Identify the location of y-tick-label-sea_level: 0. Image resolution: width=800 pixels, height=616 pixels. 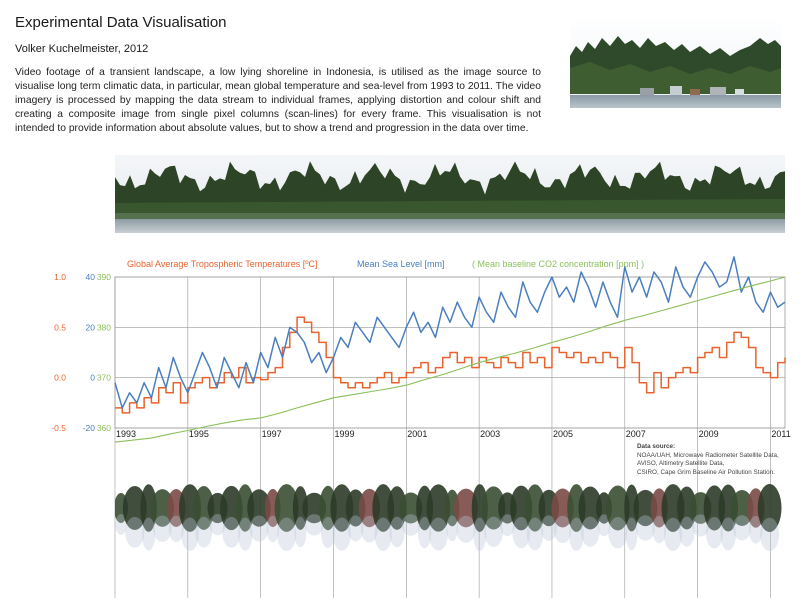
(92, 378).